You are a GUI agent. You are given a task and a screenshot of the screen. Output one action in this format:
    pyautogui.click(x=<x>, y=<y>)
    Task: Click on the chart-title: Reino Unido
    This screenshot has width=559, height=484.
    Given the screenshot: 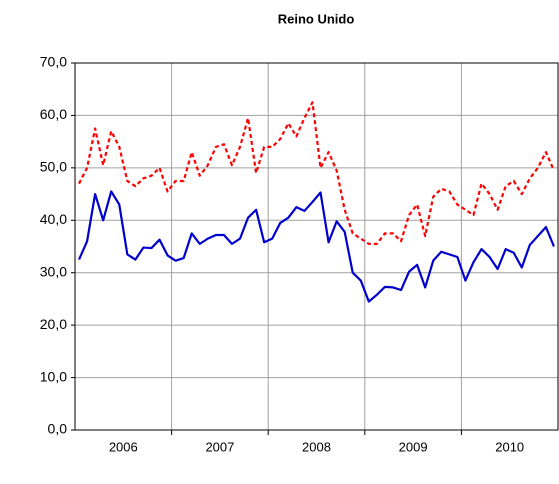 What is the action you would take?
    pyautogui.click(x=316, y=18)
    